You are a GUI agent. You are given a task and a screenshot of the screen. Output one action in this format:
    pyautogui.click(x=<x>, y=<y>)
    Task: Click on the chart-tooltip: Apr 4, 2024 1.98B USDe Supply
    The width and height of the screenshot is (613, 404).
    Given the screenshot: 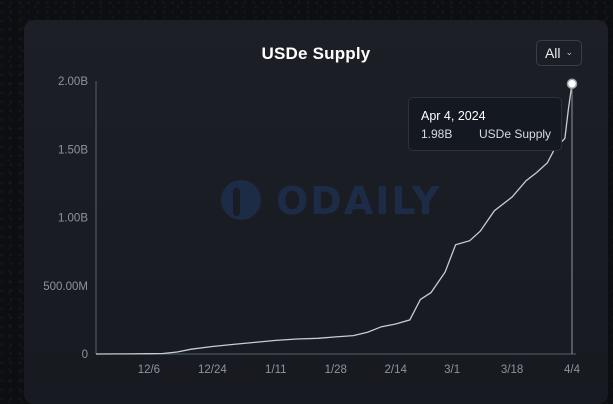 What is the action you would take?
    pyautogui.click(x=485, y=124)
    